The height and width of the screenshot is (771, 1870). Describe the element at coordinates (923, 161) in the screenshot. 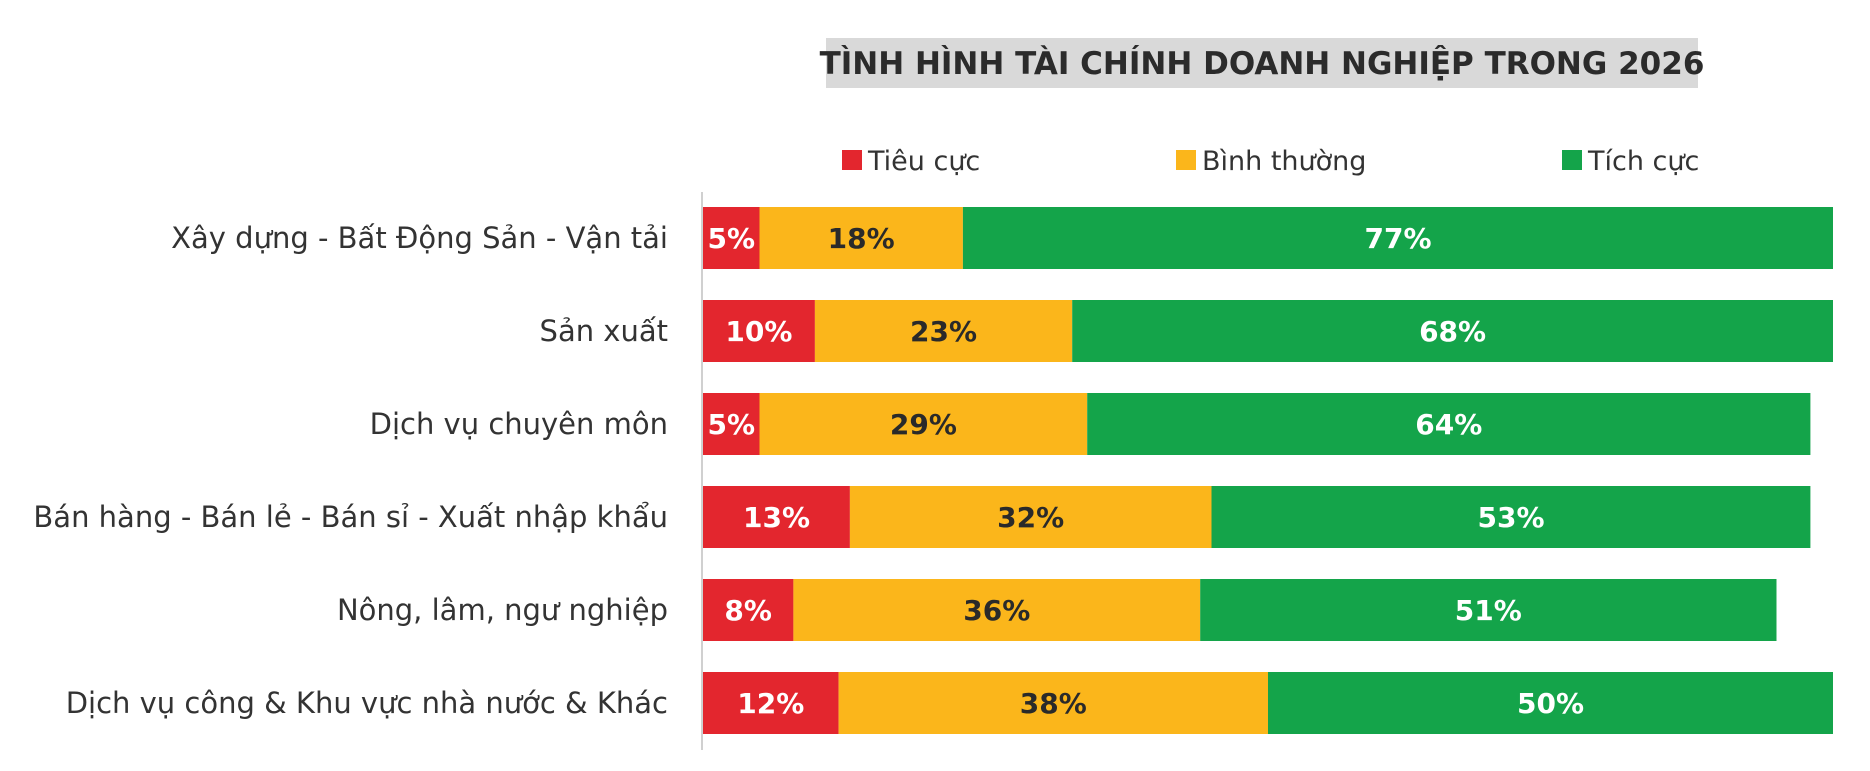

I see `legend-label-negative: Tiêu cực` at that location.